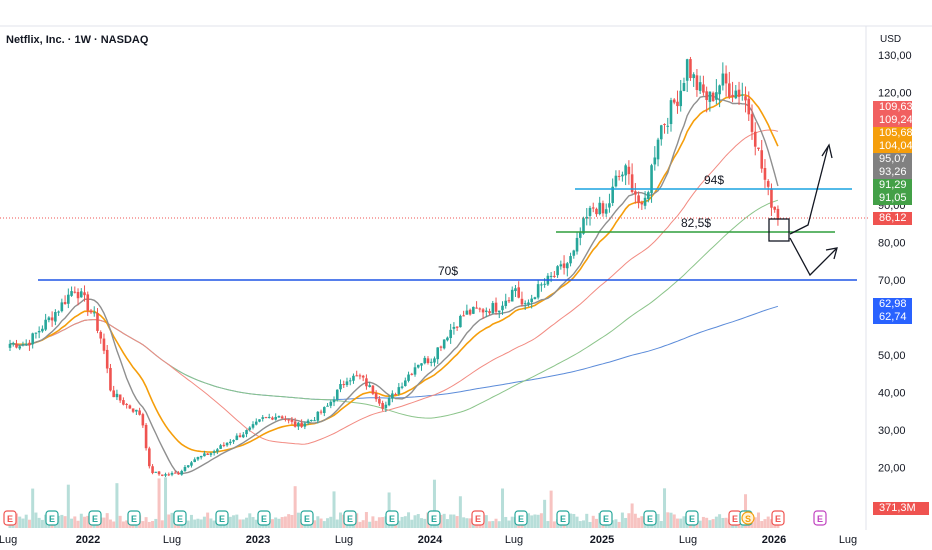 The height and width of the screenshot is (550, 932). What do you see at coordinates (827, 151) in the screenshot?
I see `up-arrow-head` at bounding box center [827, 151].